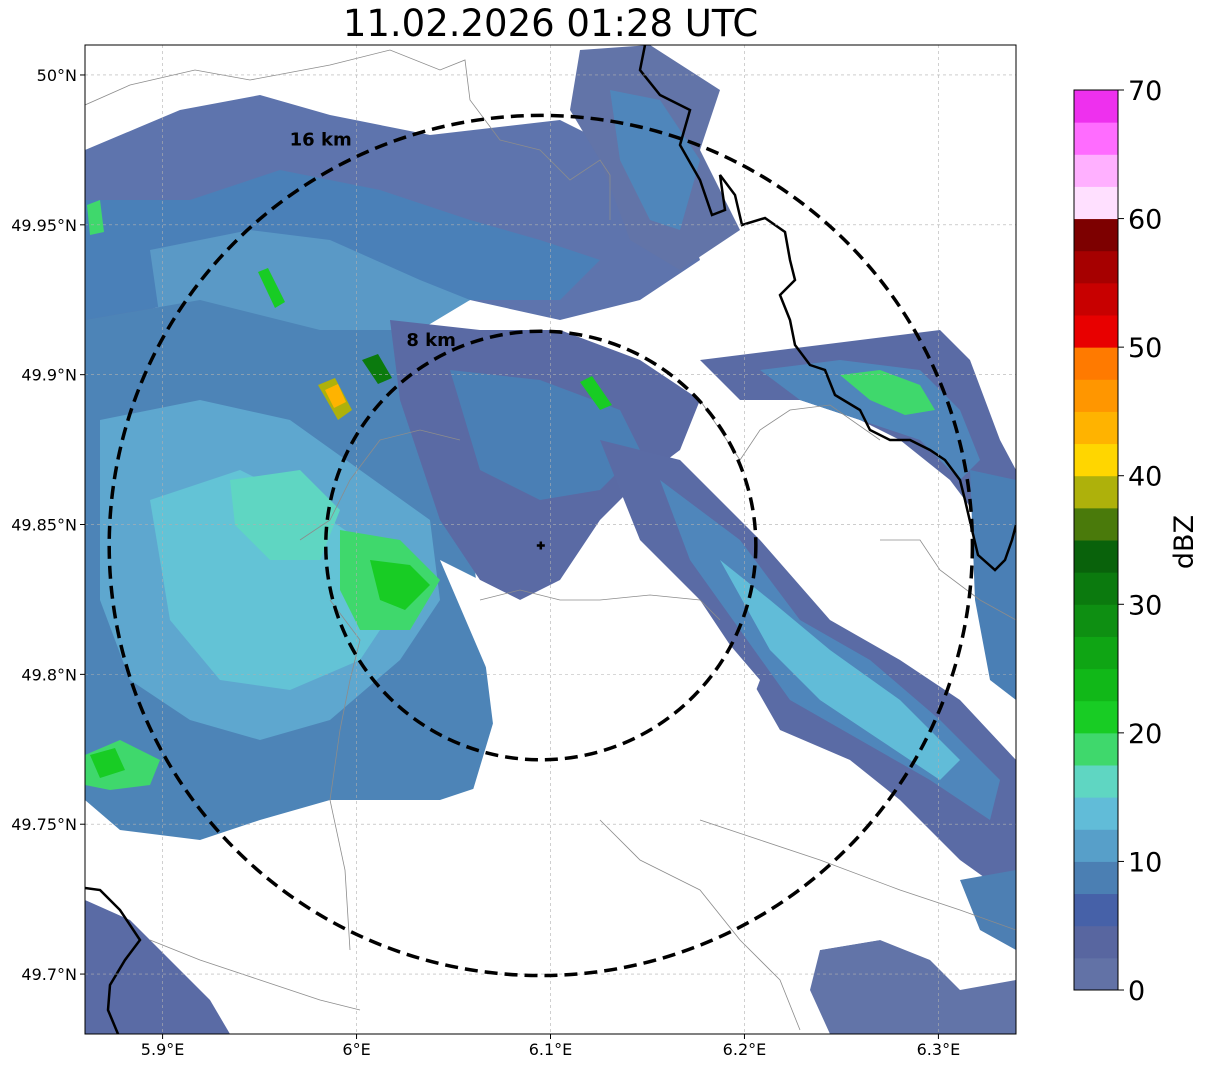  Describe the element at coordinates (1145, 734) in the screenshot. I see `colorbar-tick-label: 20` at that location.